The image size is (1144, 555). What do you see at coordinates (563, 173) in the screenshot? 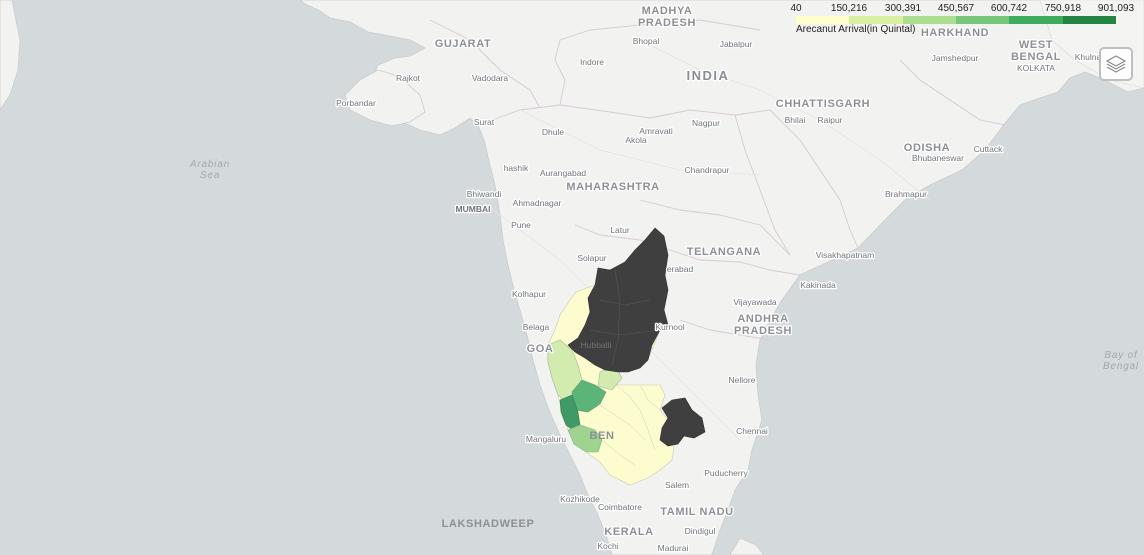
I see `city-aurangabad: Aurangabad` at bounding box center [563, 173].